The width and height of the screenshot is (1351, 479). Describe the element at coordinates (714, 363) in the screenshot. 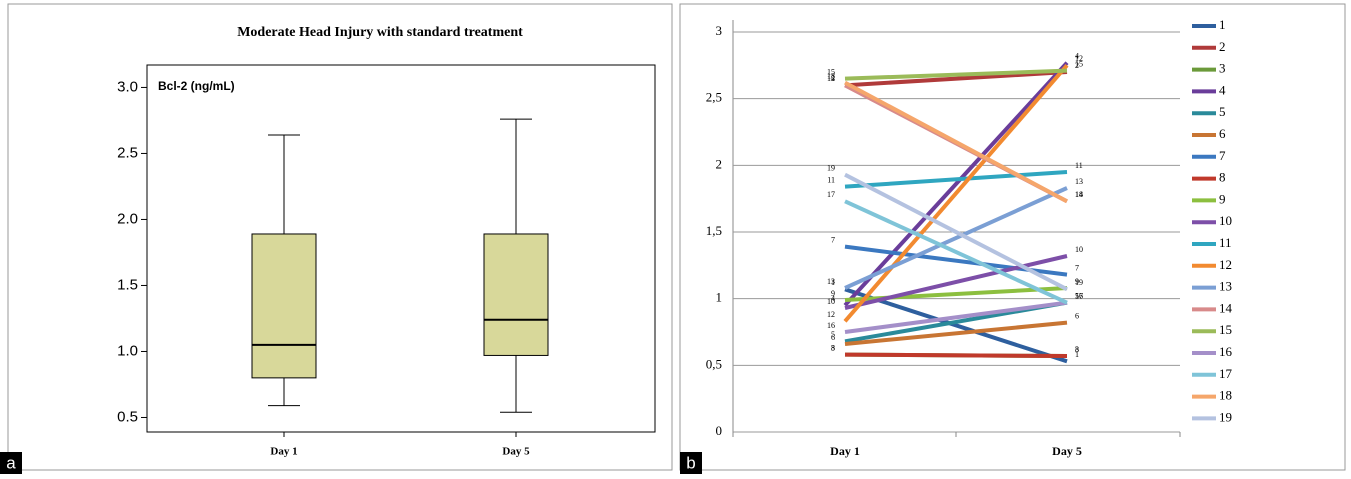

I see `y-tick-label: 0,5` at that location.